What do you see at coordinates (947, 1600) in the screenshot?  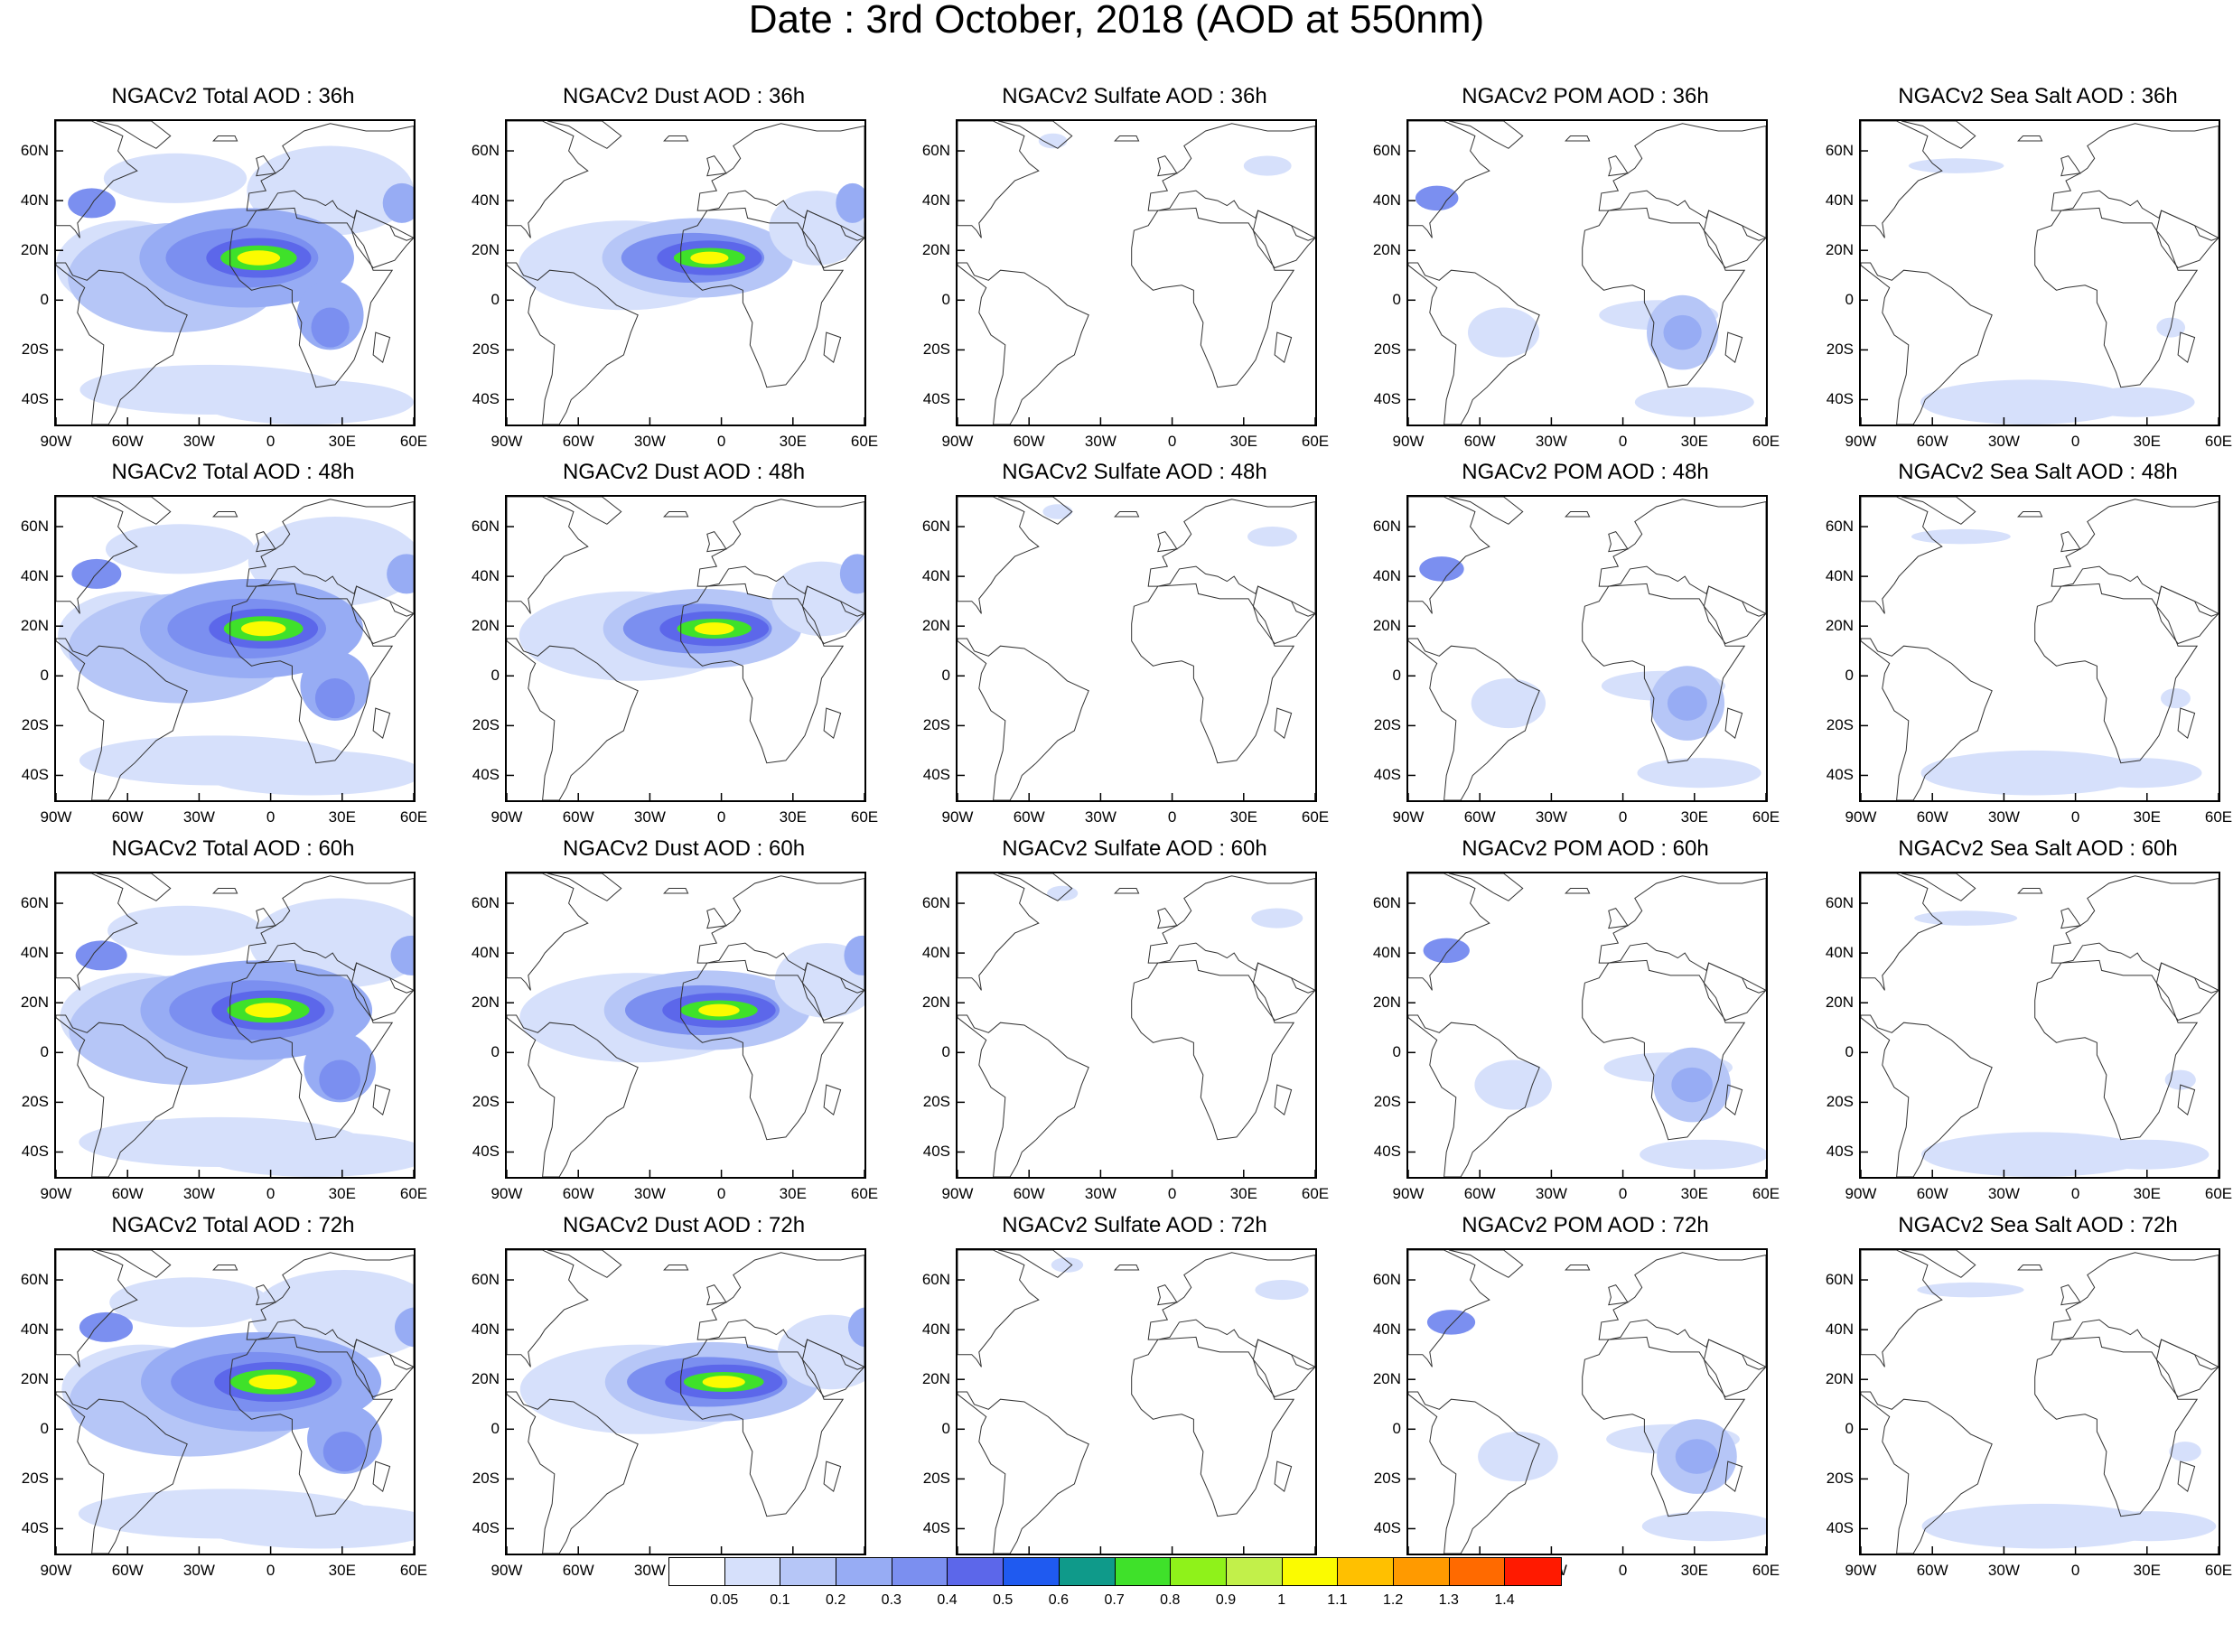 I see `colorbar-label: 0.4` at bounding box center [947, 1600].